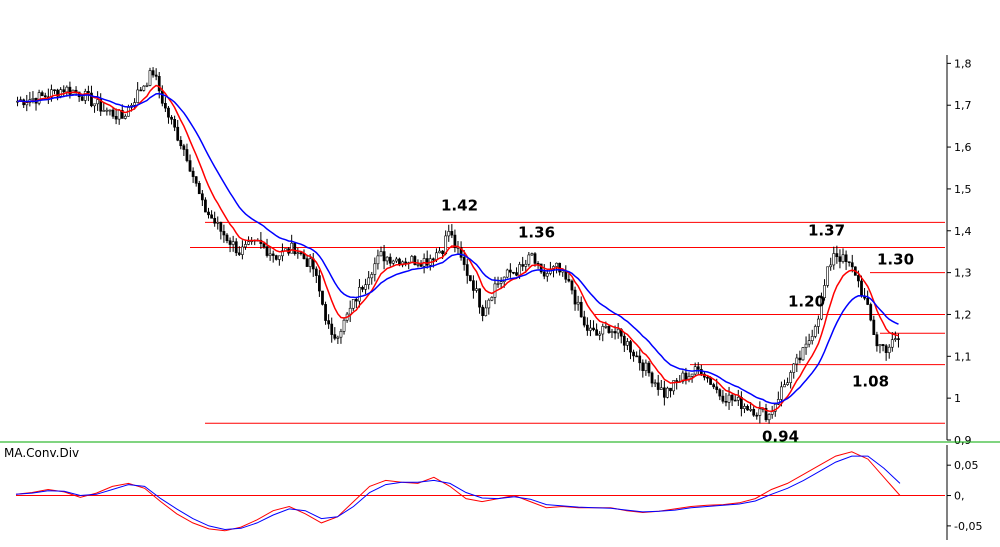  I want to click on price-tick-label: 1, so click(957, 398).